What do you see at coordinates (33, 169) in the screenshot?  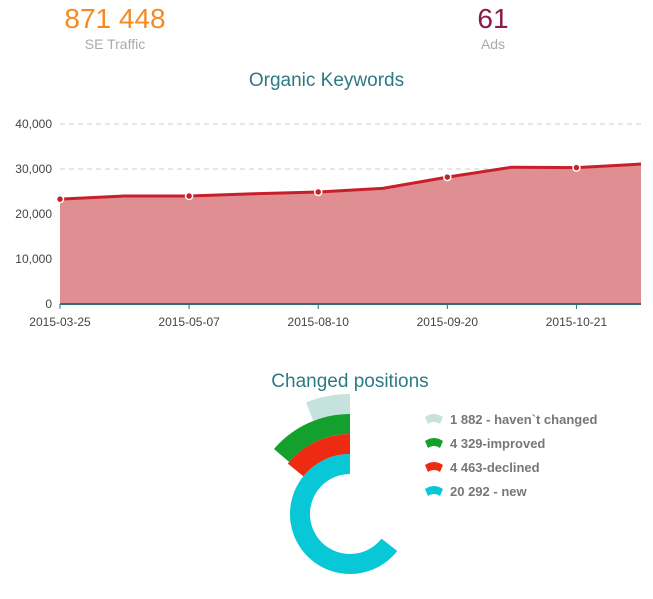 I see `y-tick-label: 30,000` at bounding box center [33, 169].